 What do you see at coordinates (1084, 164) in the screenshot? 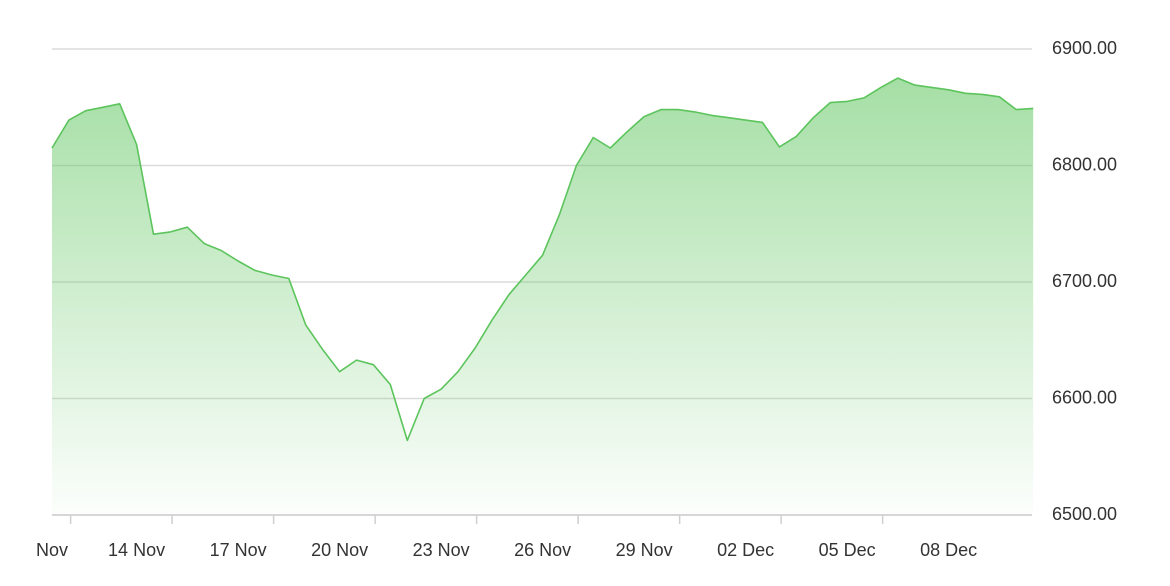
I see `y-tick-label: 6800.00` at bounding box center [1084, 164].